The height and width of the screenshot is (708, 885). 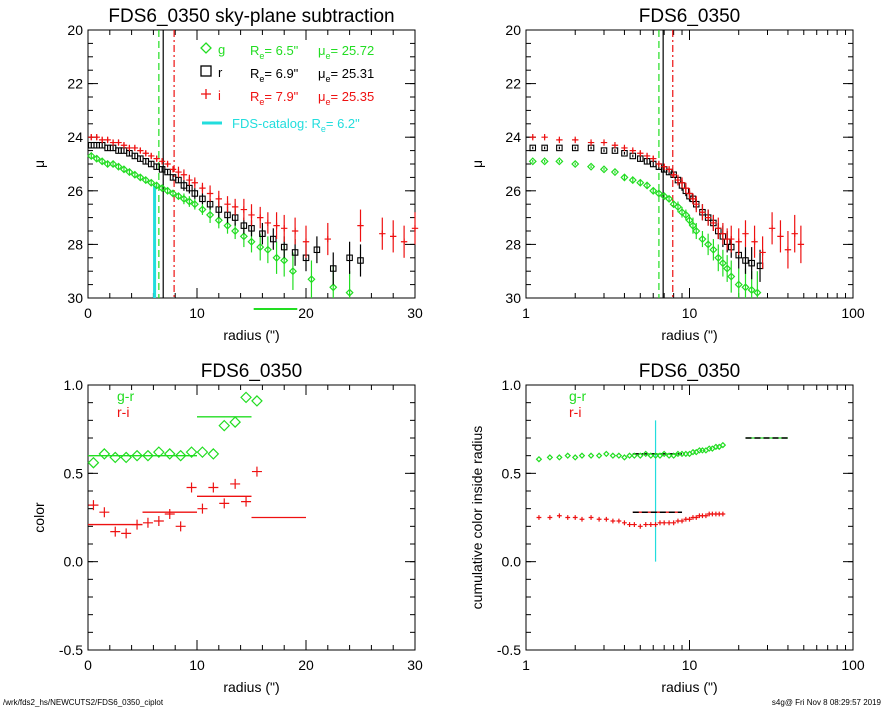 I want to click on chart-title: FDS6_0350 sky-plane subtraction, so click(x=251, y=16).